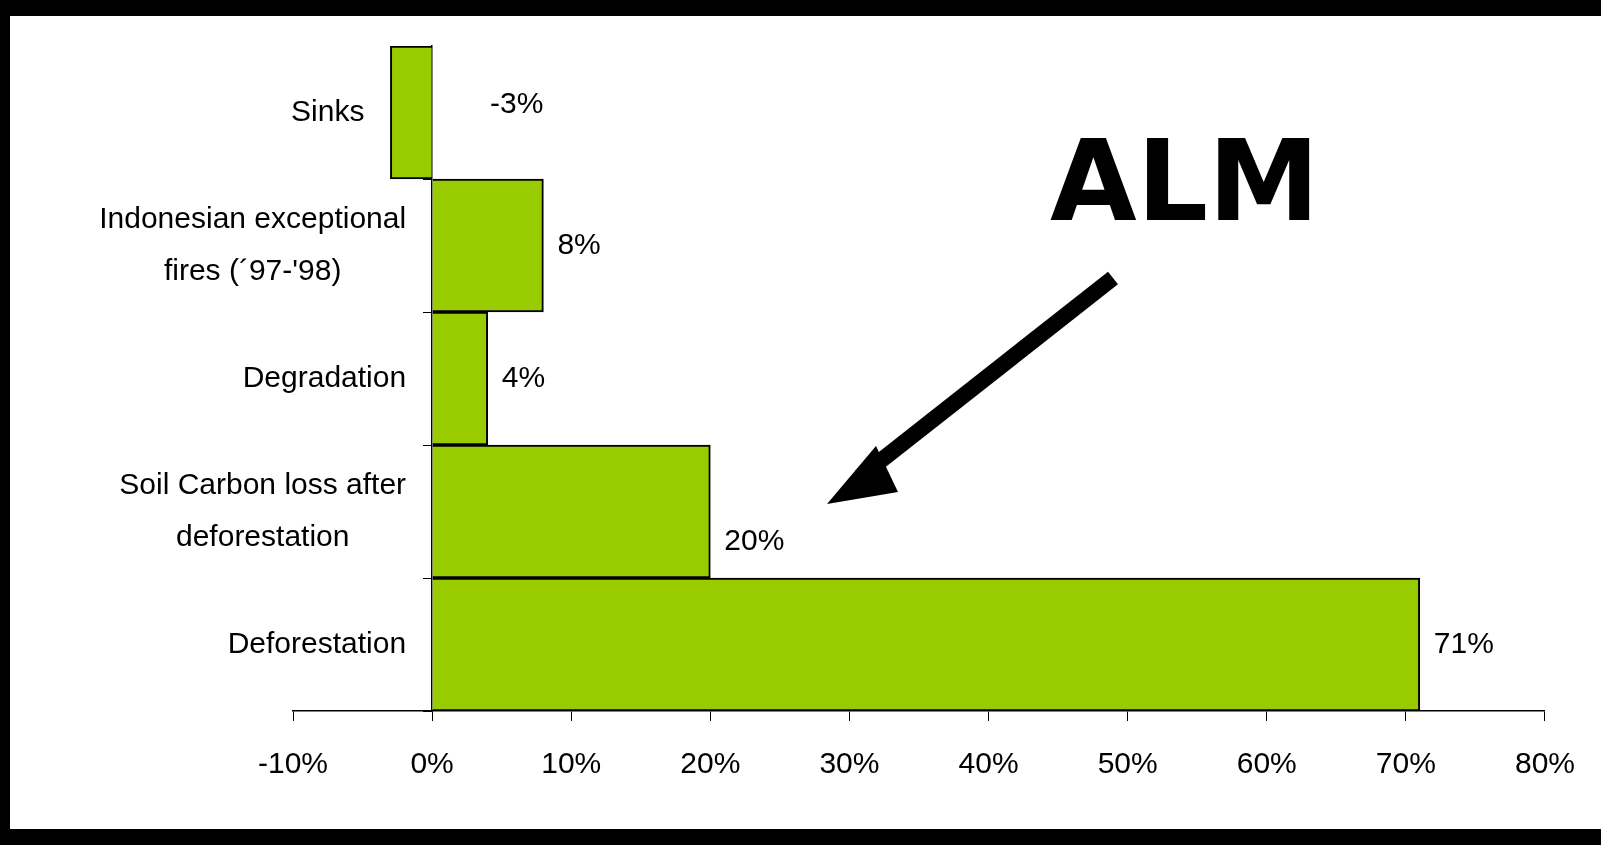 The width and height of the screenshot is (1601, 845). Describe the element at coordinates (523, 376) in the screenshot. I see `data-label: 4%` at that location.